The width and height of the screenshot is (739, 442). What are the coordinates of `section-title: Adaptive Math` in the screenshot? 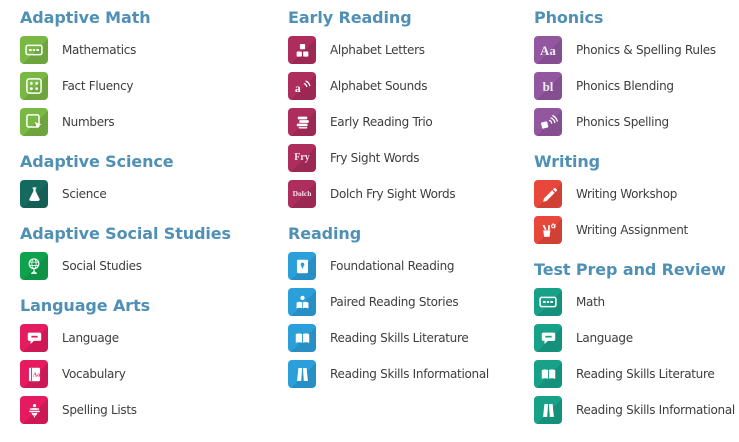 It's located at (85, 17).